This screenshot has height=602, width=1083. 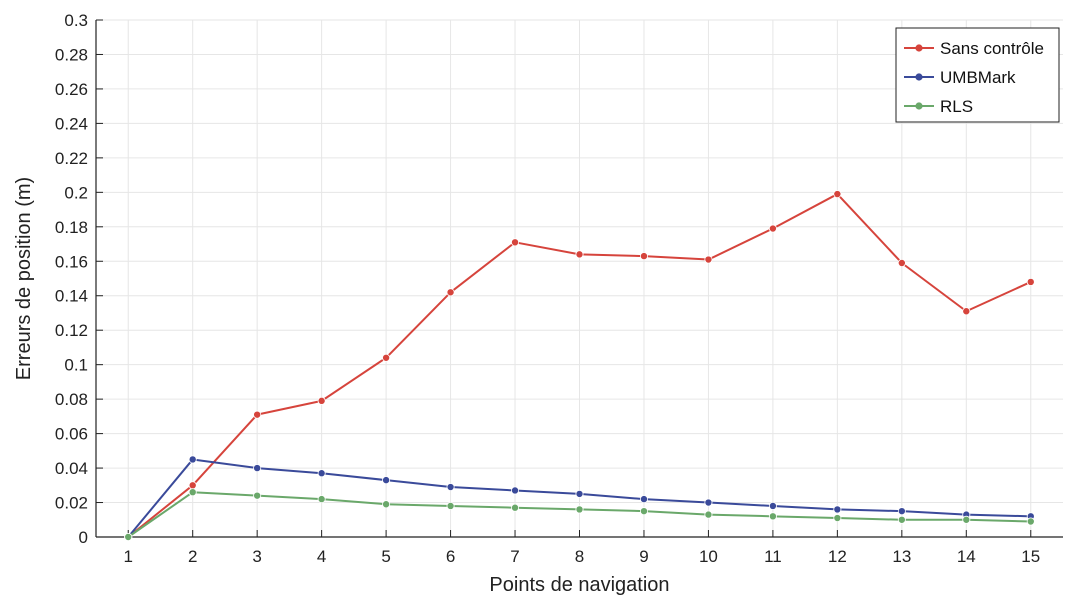 I want to click on legend-label: Sans contrôle, so click(x=992, y=48).